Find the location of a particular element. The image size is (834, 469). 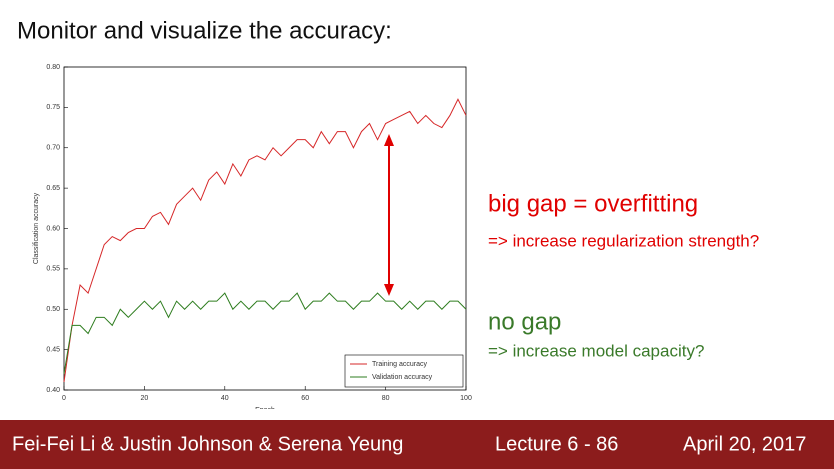

footer-bar is located at coordinates (417, 444).